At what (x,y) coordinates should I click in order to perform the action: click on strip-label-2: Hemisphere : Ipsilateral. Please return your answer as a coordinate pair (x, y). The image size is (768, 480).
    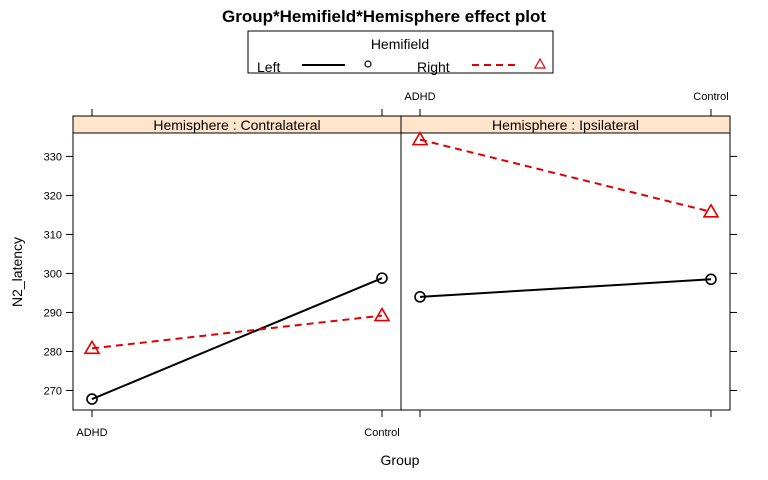
    Looking at the image, I should click on (565, 125).